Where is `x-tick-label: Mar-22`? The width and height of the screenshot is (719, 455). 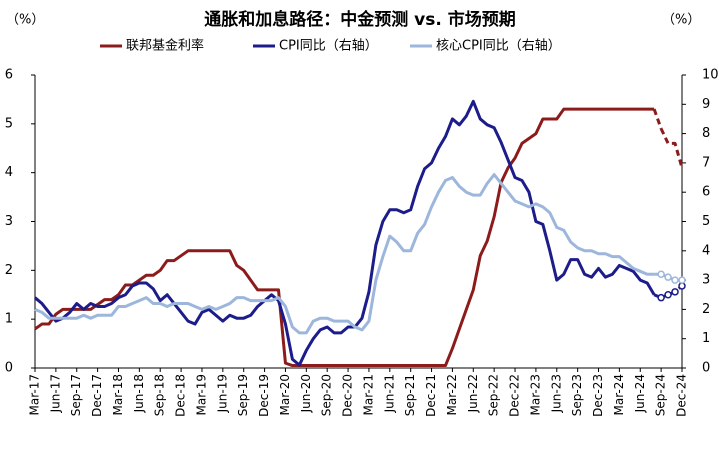 x-tick-label: Mar-22 is located at coordinates (452, 394).